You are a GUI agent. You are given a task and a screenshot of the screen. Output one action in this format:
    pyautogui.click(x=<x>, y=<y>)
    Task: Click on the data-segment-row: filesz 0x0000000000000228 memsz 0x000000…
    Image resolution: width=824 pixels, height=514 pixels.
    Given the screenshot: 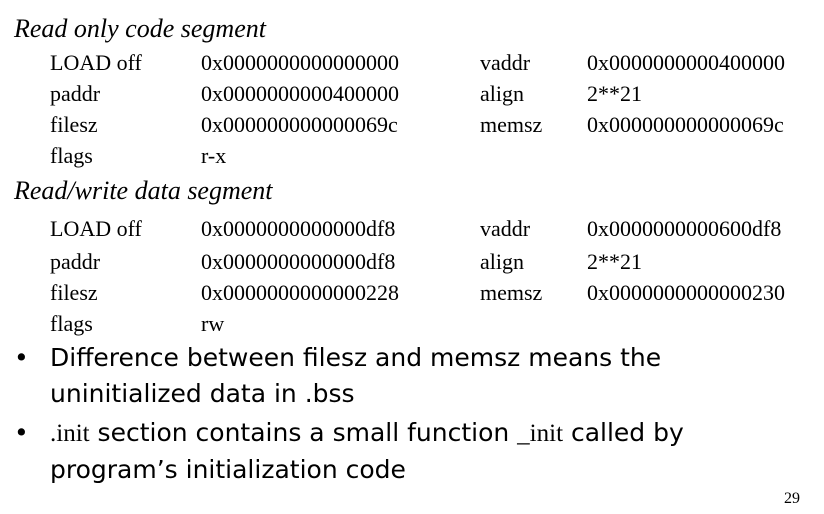 What is the action you would take?
    pyautogui.click(x=412, y=293)
    